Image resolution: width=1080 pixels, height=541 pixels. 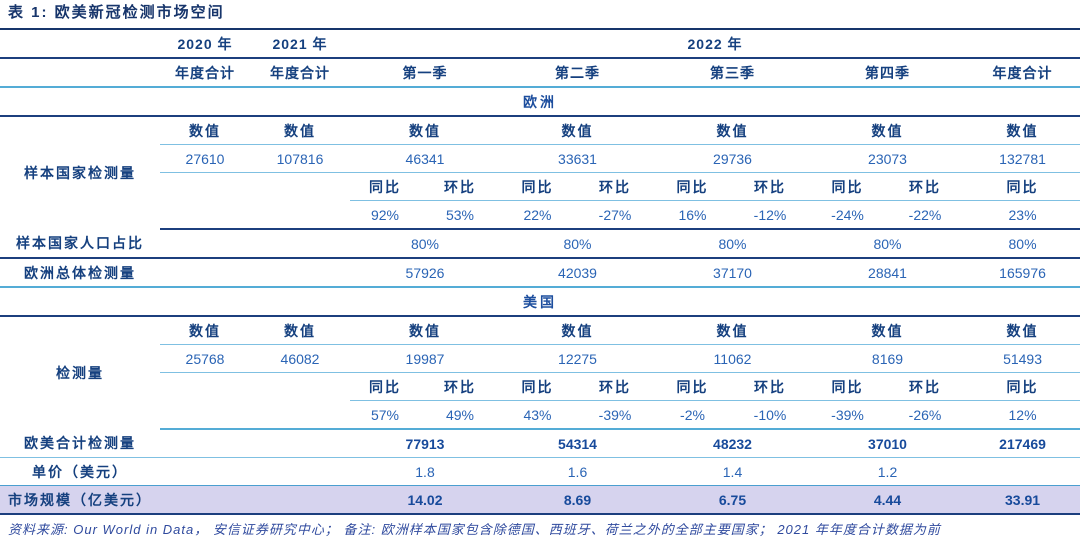 What do you see at coordinates (887, 158) in the screenshot?
I see `europe-tests-q4: 23073` at bounding box center [887, 158].